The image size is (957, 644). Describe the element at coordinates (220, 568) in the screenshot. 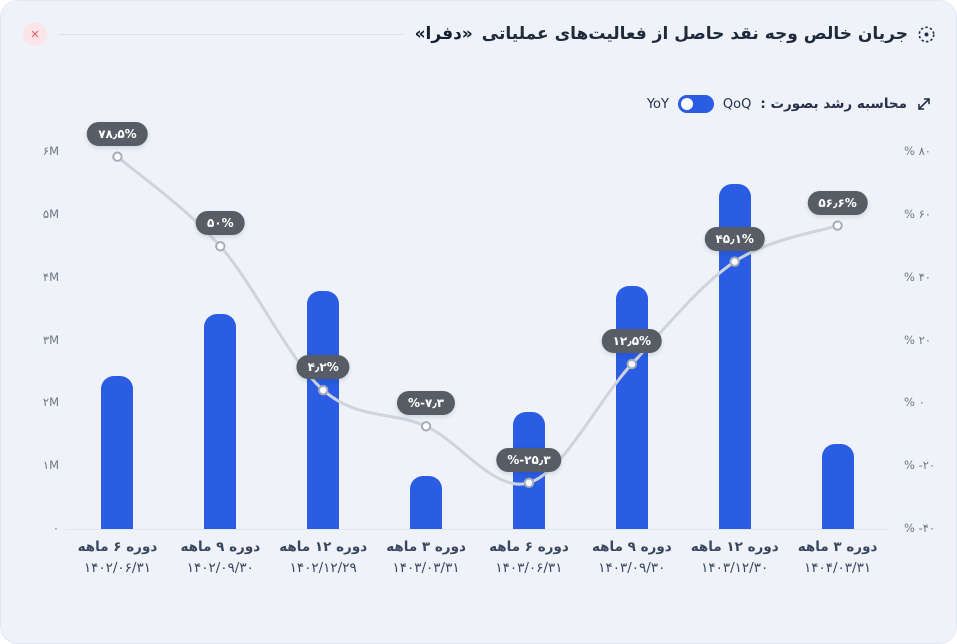

I see `x-label-date: ۱۴۰۲/۰۹/۳۰` at that location.